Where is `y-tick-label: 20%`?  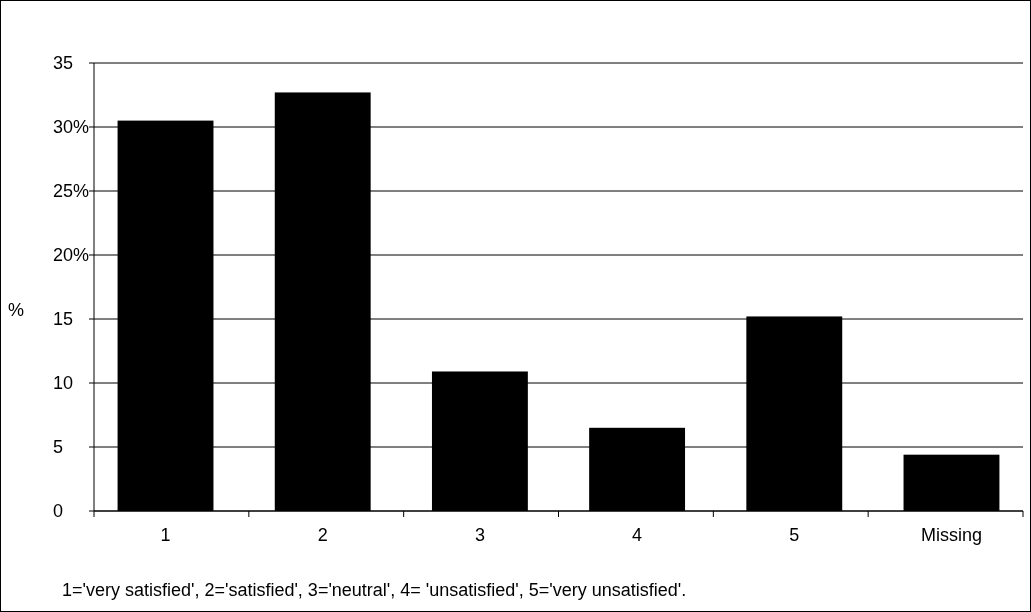 y-tick-label: 20% is located at coordinates (71, 255).